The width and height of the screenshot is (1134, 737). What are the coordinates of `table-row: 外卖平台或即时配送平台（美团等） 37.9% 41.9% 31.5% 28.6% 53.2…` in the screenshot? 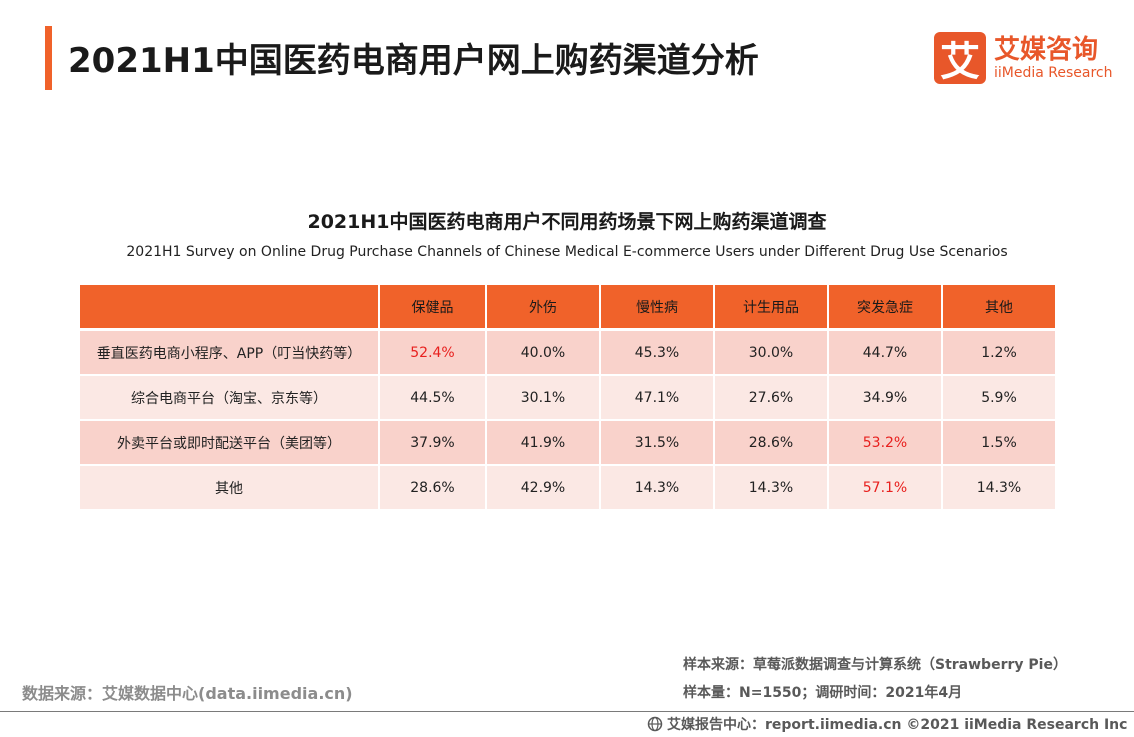 It's located at (568, 443).